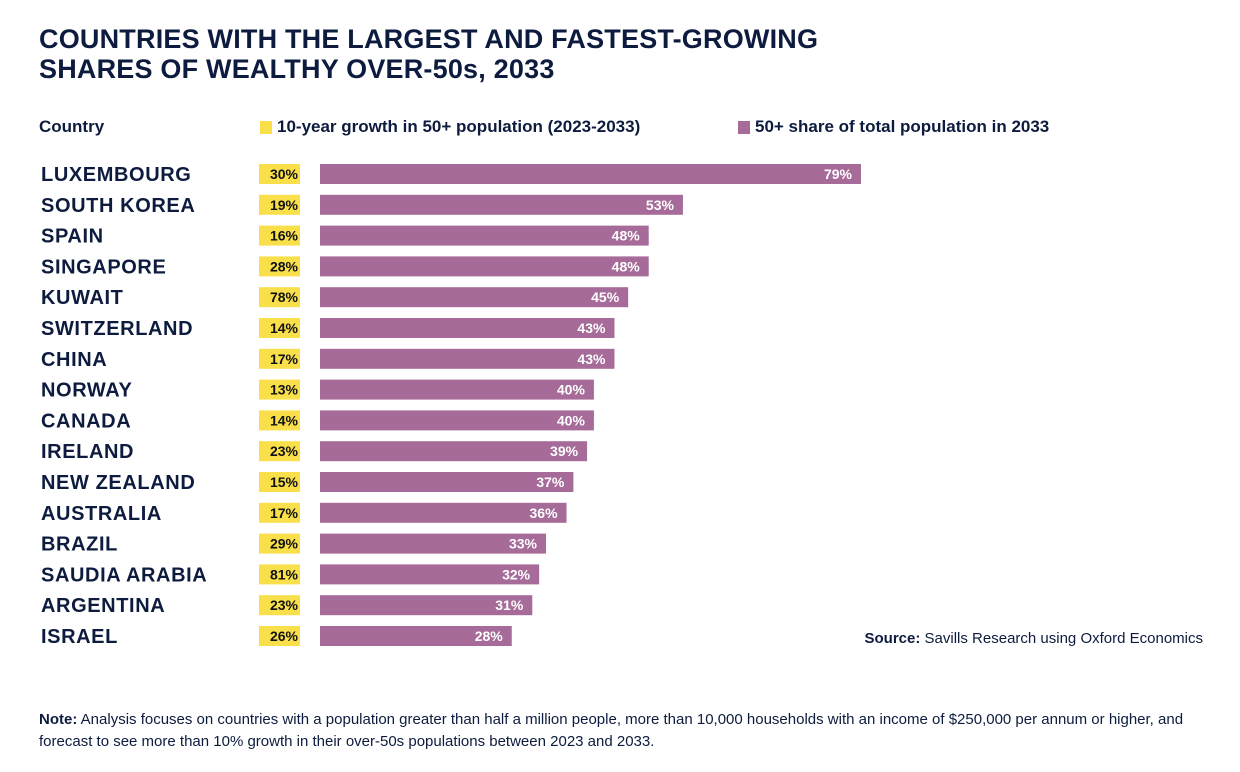 This screenshot has height=772, width=1240. I want to click on chart-row: LUXEMBOURG 30% 79%, so click(451, 175).